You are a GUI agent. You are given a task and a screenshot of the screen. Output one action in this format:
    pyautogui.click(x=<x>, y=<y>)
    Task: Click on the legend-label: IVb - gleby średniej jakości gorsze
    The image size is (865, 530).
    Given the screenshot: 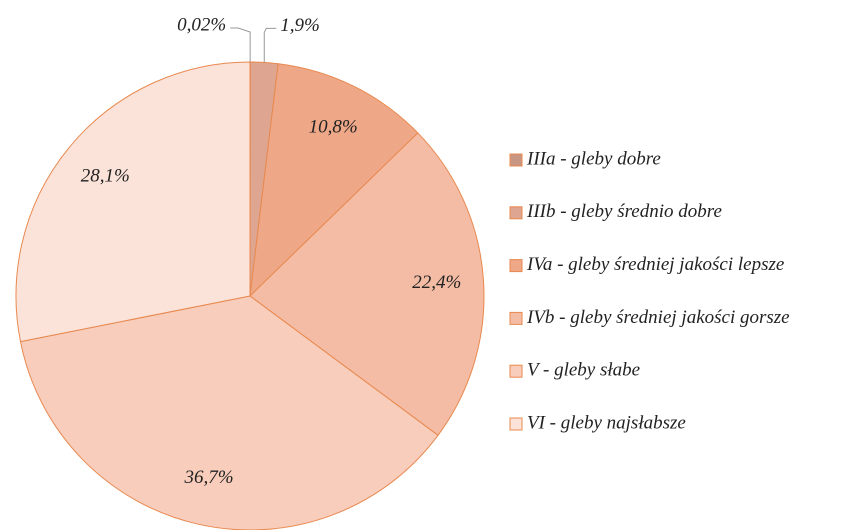 What is the action you would take?
    pyautogui.click(x=658, y=317)
    